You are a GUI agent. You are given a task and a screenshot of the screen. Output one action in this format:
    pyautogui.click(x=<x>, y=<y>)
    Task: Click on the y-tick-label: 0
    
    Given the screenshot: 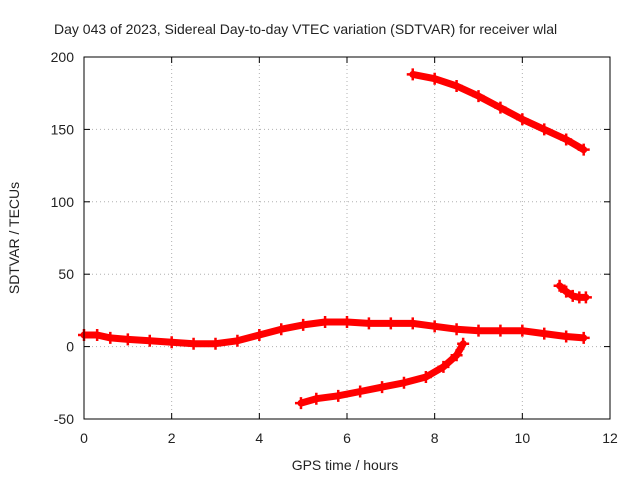 What is the action you would take?
    pyautogui.click(x=70, y=347)
    